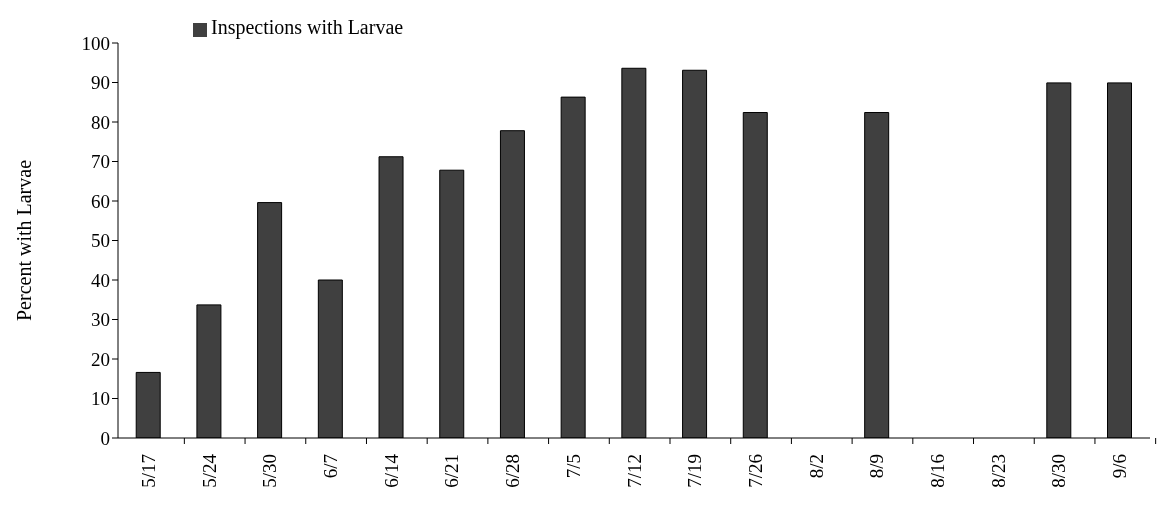 This screenshot has width=1166, height=517. What do you see at coordinates (24, 240) in the screenshot?
I see `y-axis-title: Percent with Larvae` at bounding box center [24, 240].